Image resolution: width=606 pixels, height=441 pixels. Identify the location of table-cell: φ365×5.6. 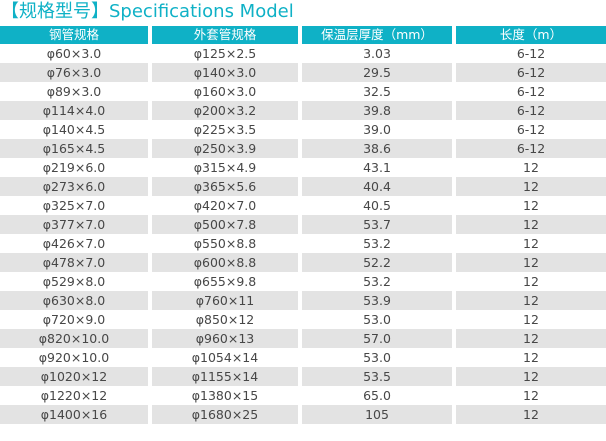
(225, 186).